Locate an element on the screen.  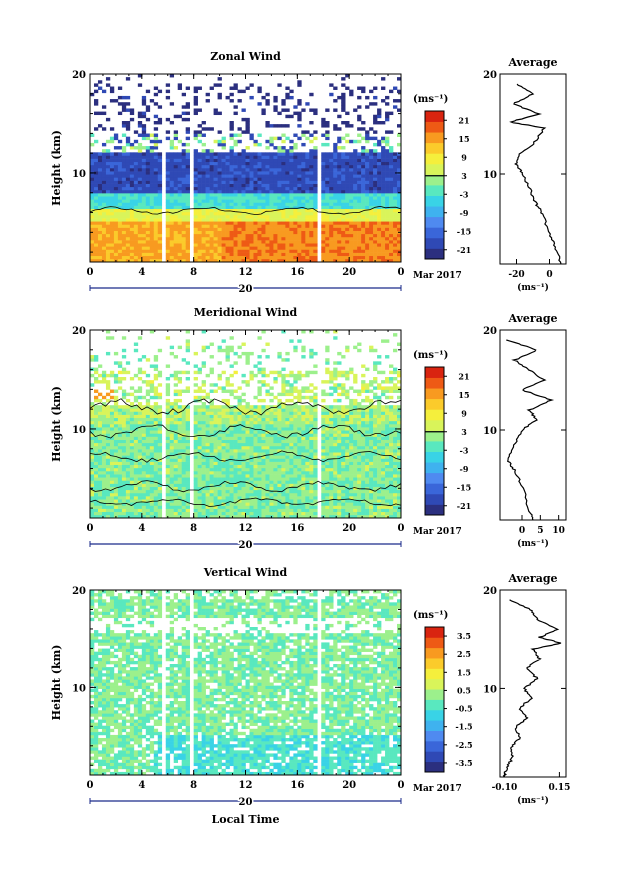
colorbar: (ms⁻¹) 3.5 2.5 1.5 0.5 -0.5 -1.5 -2.5 -3.5 is located at coordinates (443, 691).